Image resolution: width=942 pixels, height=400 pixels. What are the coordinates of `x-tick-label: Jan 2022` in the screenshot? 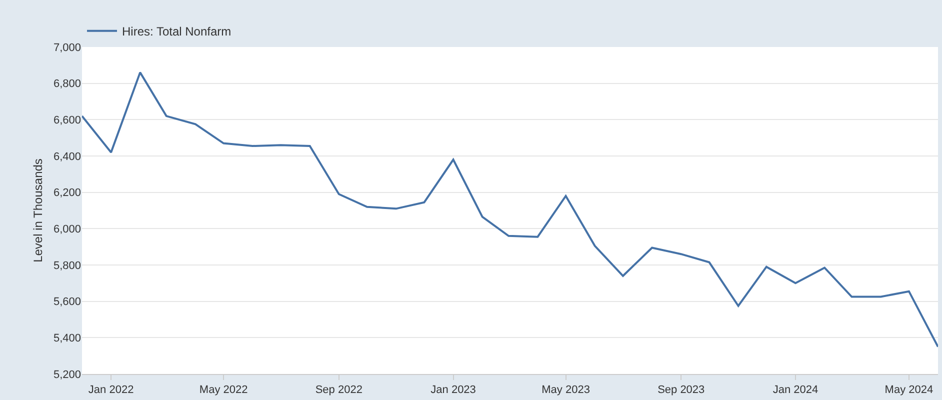 It's located at (111, 390).